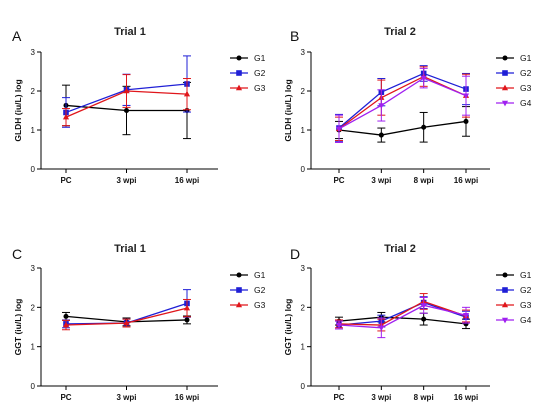 The height and width of the screenshot is (416, 550). I want to click on series-G2, so click(402, 104).